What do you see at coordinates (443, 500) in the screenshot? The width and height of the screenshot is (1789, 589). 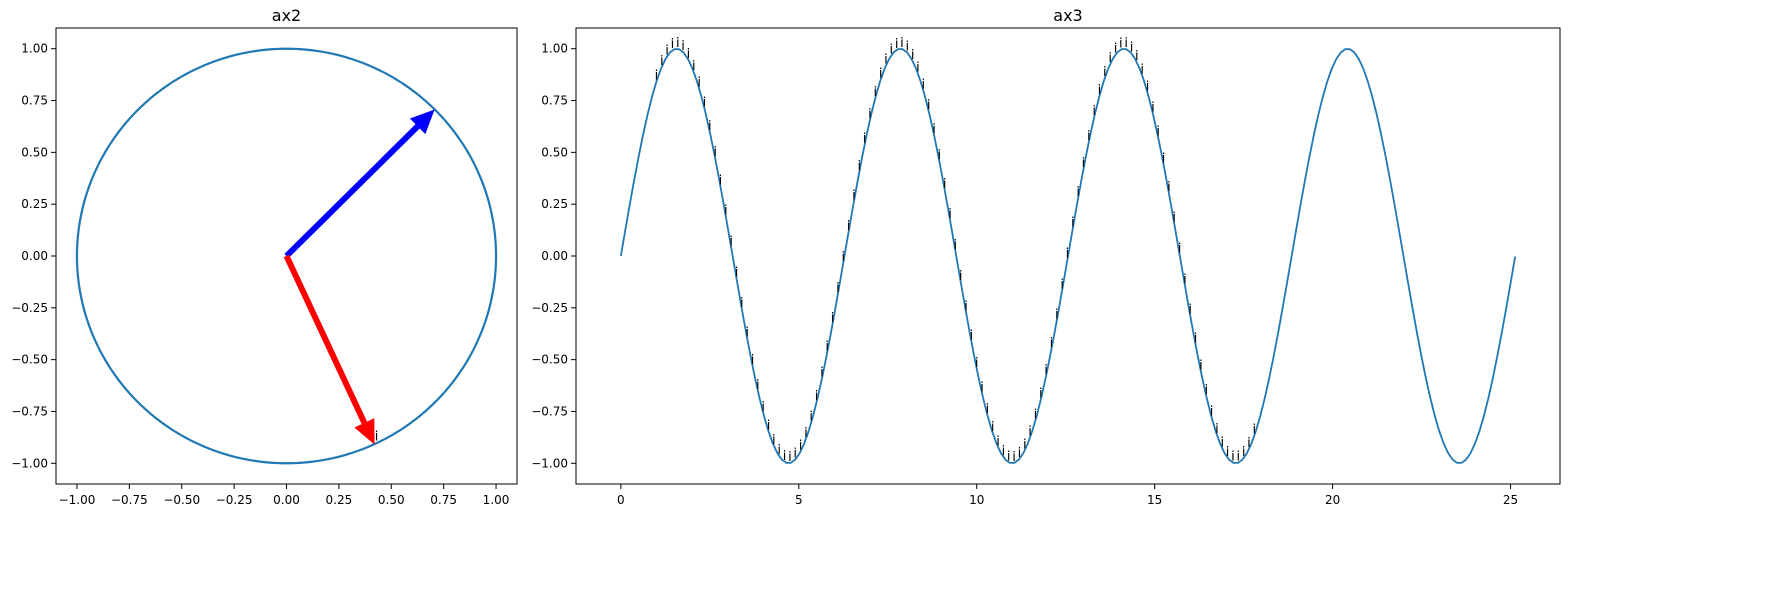 I see `x-tick-label: 0.75` at bounding box center [443, 500].